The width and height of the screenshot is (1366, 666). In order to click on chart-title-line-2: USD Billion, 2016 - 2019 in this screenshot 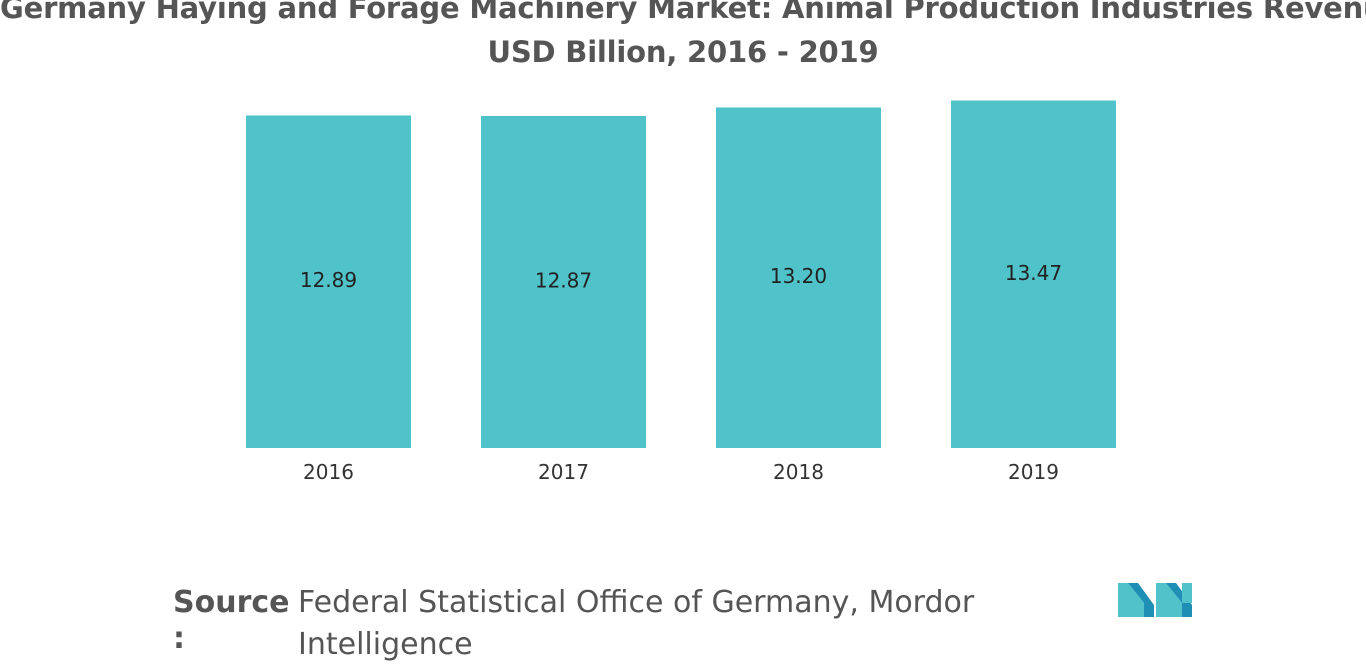, I will do `click(683, 52)`.